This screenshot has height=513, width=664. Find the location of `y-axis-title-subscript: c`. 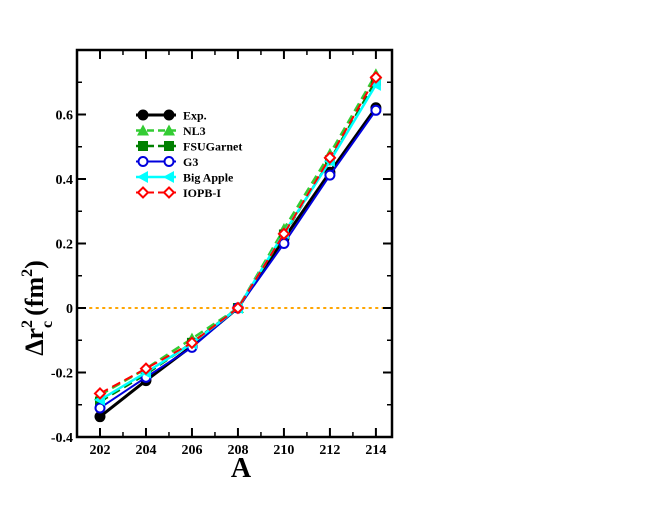

y-axis-title-subscript: c is located at coordinates (47, 324).